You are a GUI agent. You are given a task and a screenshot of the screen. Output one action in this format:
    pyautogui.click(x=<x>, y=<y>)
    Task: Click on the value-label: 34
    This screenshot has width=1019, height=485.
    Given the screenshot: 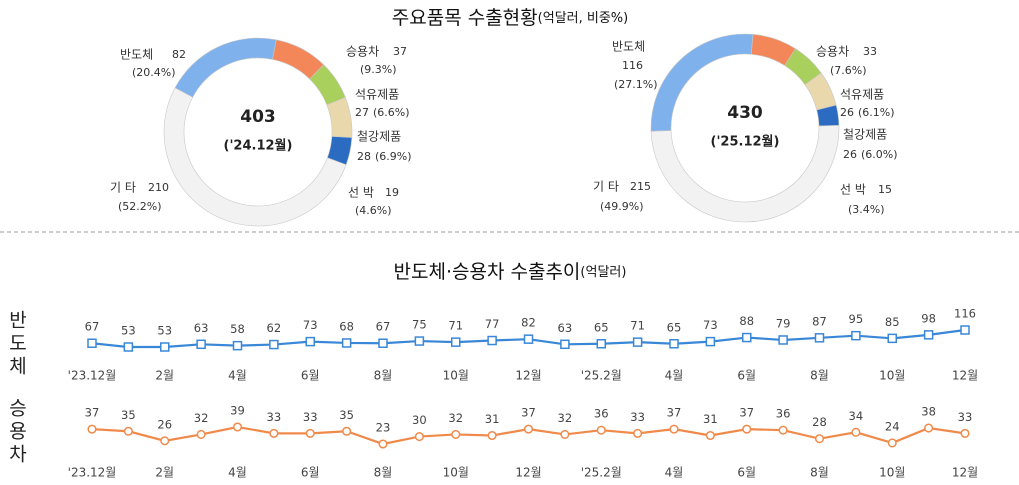 What is the action you would take?
    pyautogui.click(x=856, y=416)
    